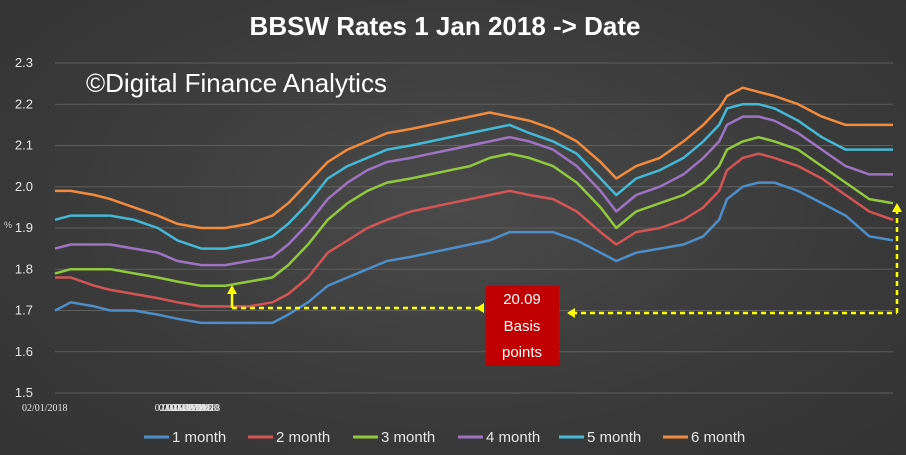 The image size is (906, 455). What do you see at coordinates (480, 308) in the screenshot?
I see `annotation-arrowhead-right` at bounding box center [480, 308].